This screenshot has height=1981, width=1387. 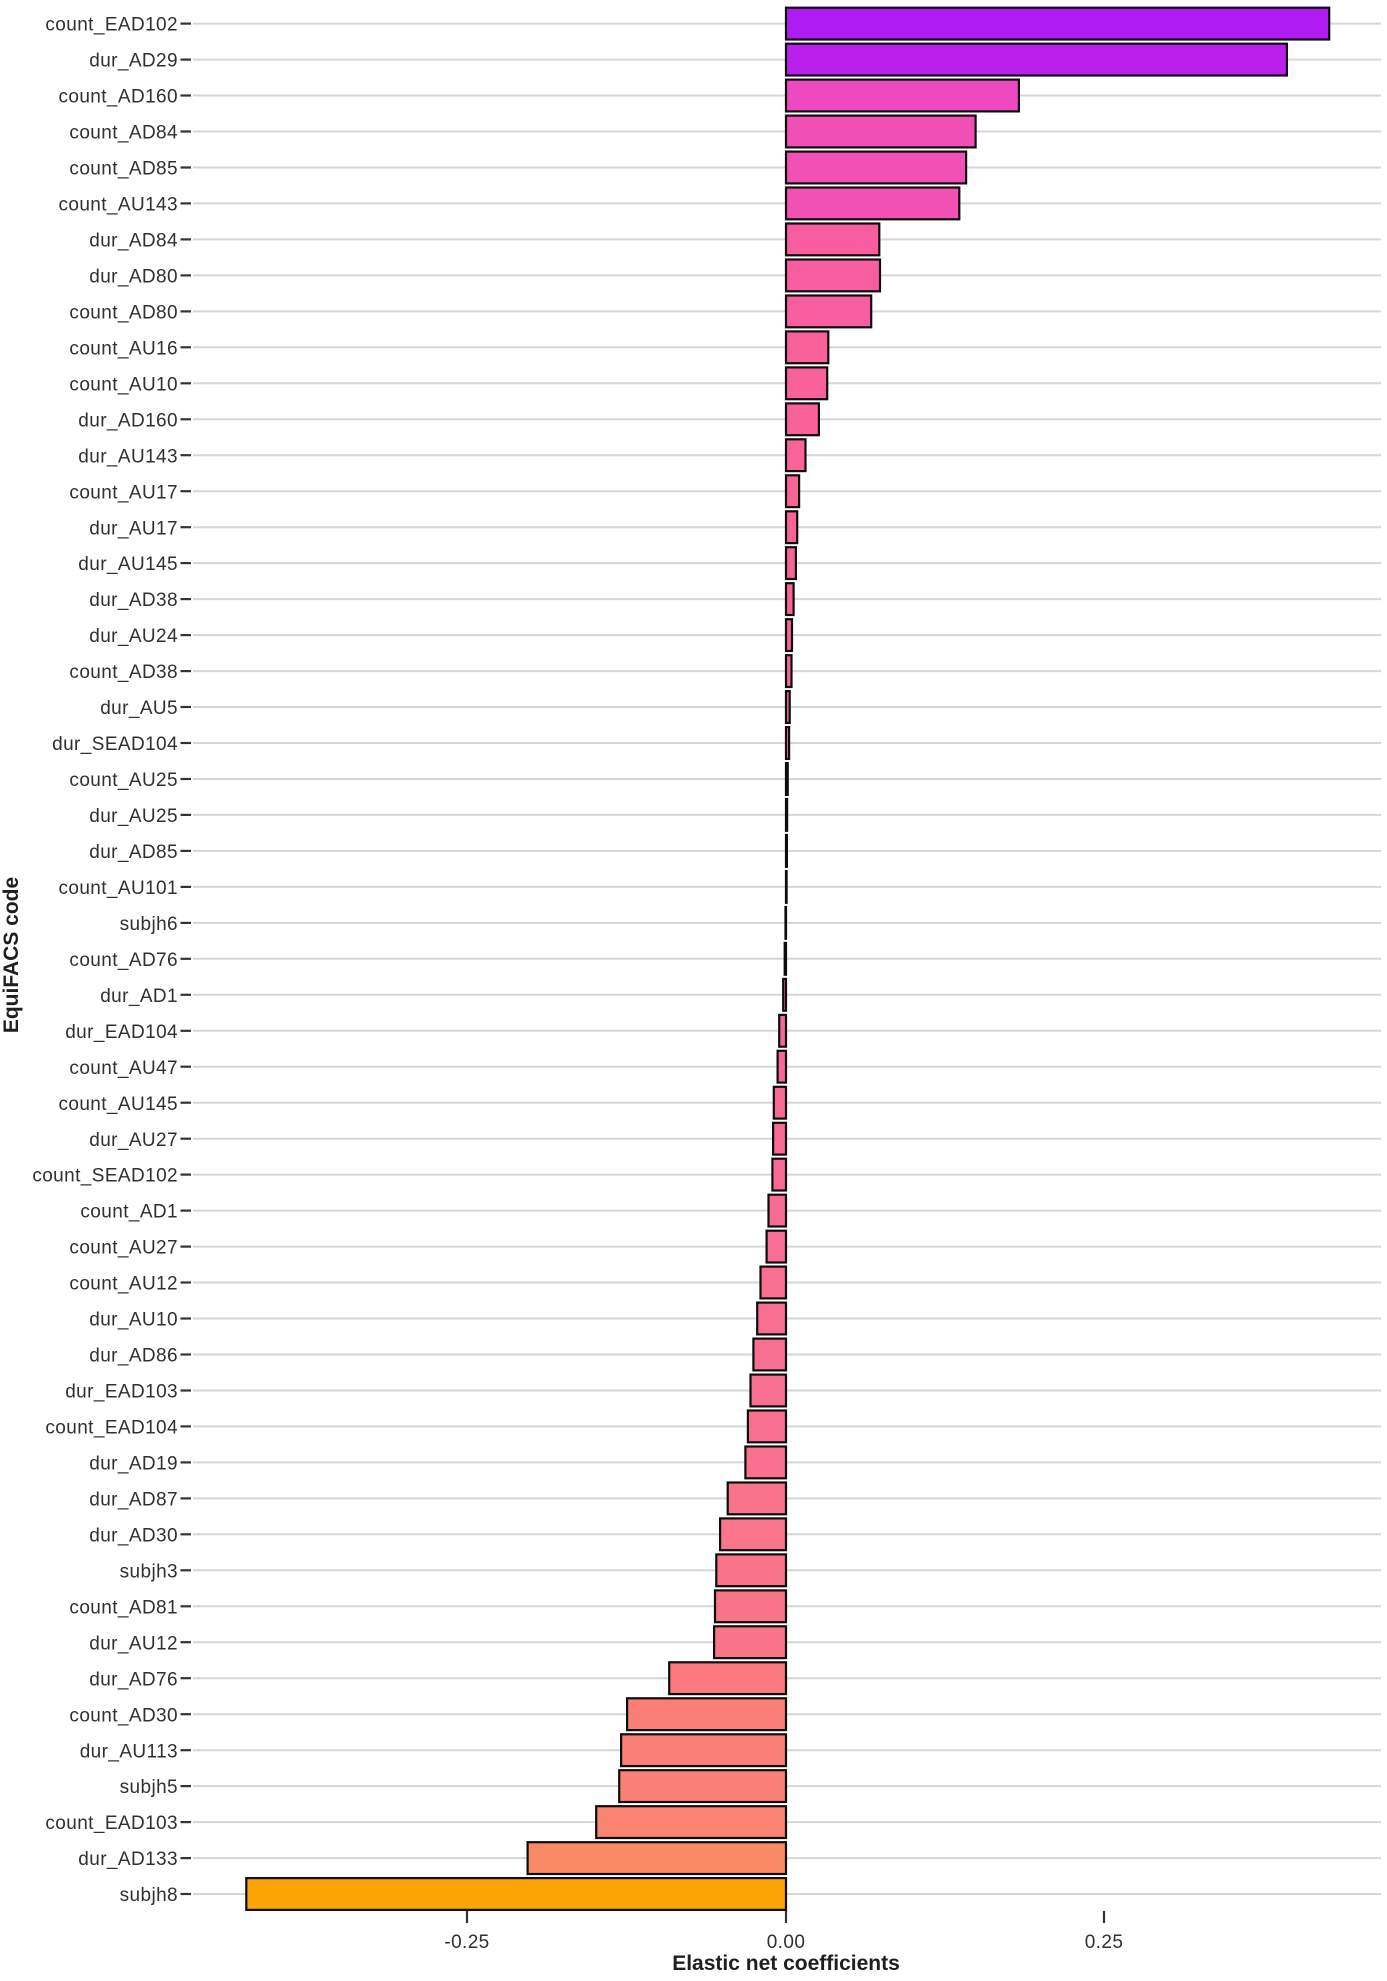 I want to click on svg-text: count_AU17, so click(x=123, y=492).